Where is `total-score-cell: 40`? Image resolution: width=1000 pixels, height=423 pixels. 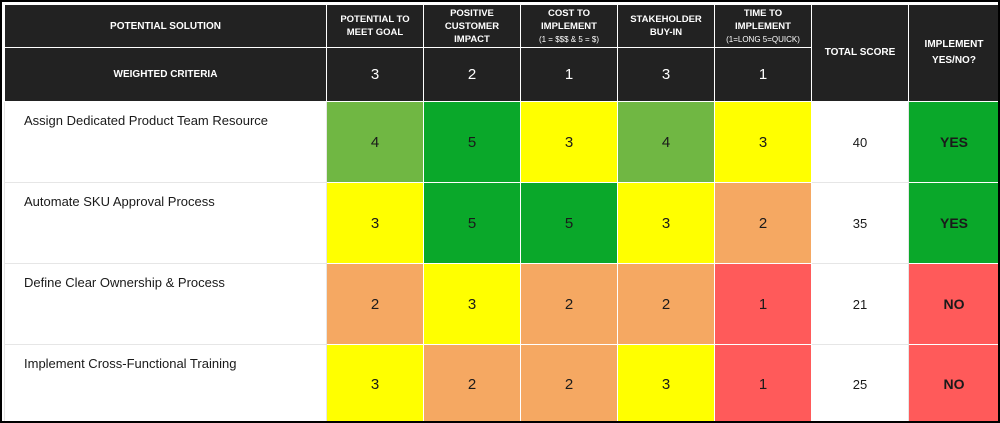 total-score-cell: 40 is located at coordinates (860, 142).